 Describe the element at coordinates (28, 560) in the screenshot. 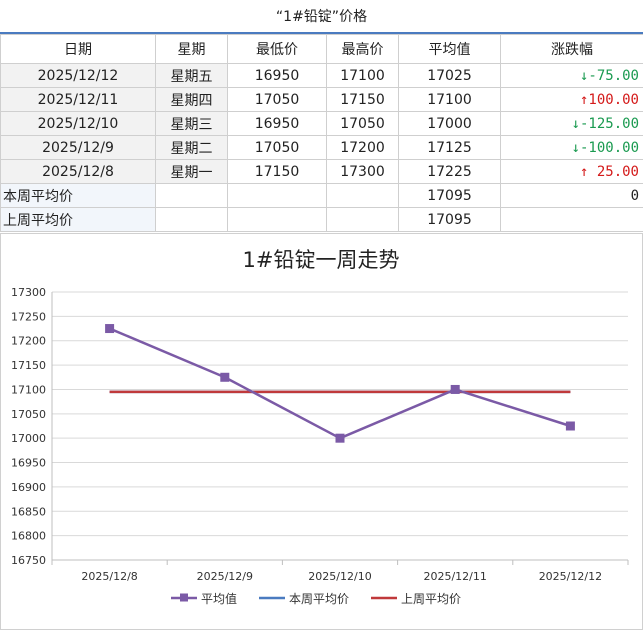

I see `y-tick-label: 16750` at that location.